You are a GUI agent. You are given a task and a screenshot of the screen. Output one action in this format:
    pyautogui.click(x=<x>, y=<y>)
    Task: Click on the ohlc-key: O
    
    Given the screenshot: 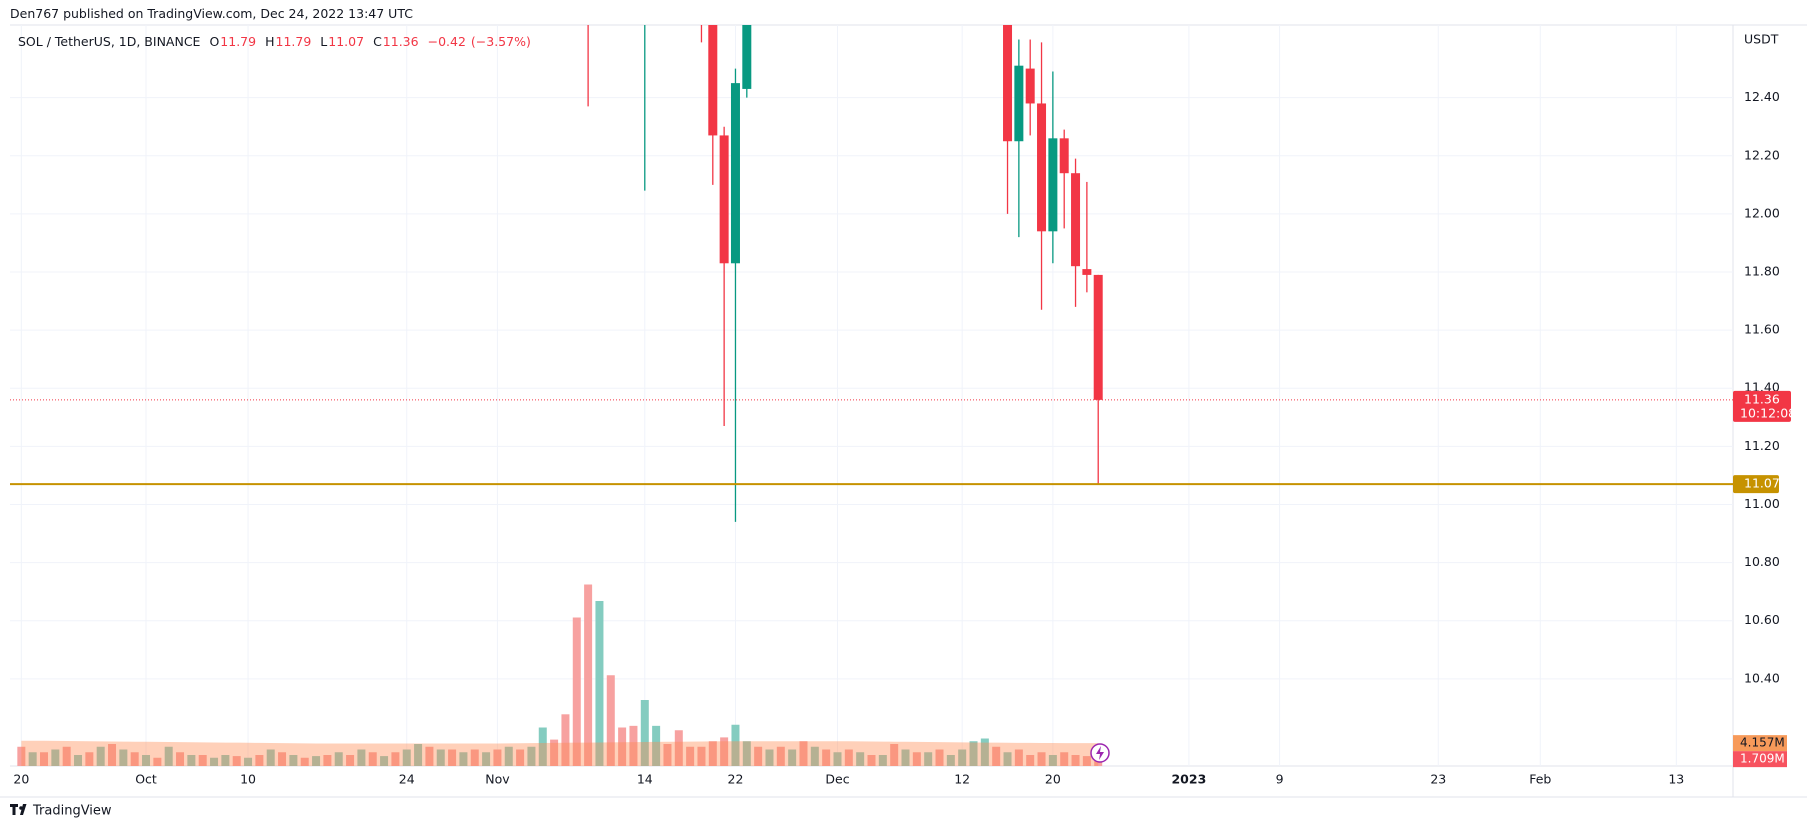 What is the action you would take?
    pyautogui.click(x=214, y=41)
    